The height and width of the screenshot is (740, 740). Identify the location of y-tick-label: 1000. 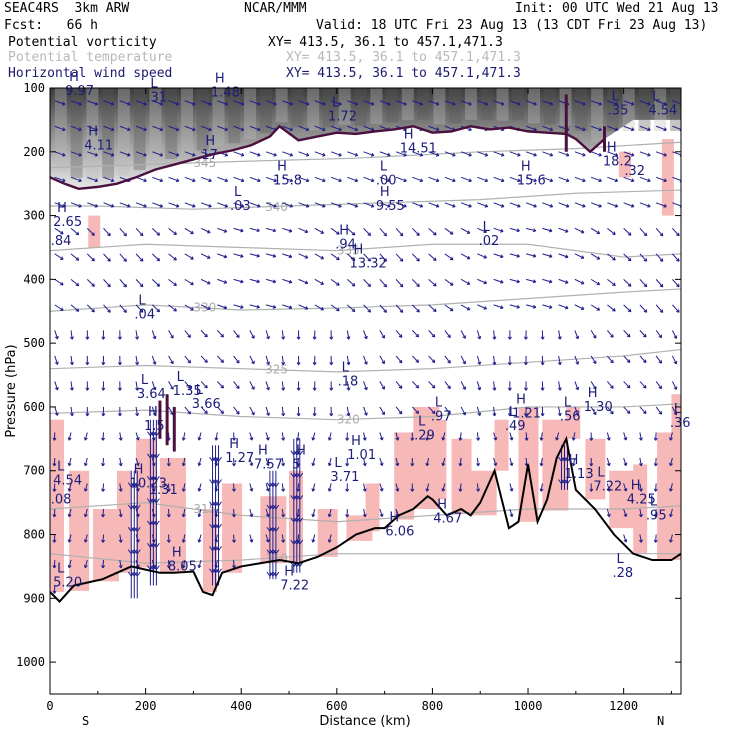
(30, 662).